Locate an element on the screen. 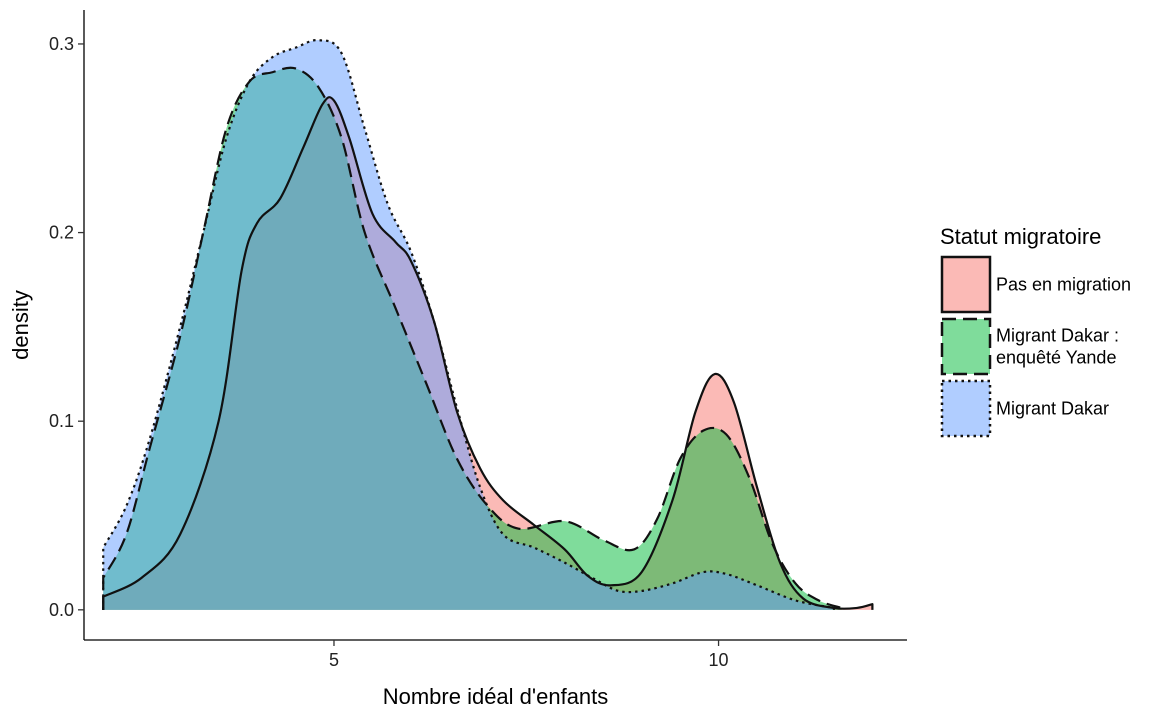  legend-label-1: enquêté Yande is located at coordinates (1056, 358).